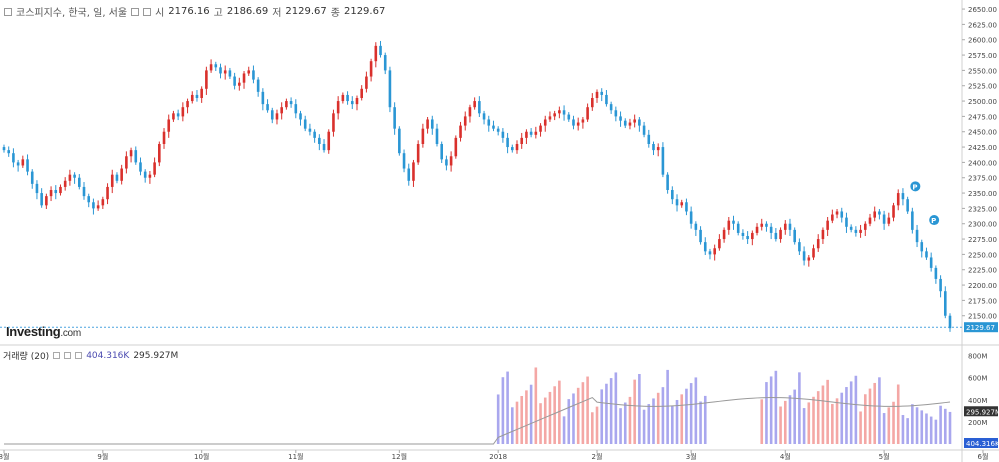 This screenshot has width=999, height=462. Describe the element at coordinates (147, 11) in the screenshot. I see `close-icon` at that location.